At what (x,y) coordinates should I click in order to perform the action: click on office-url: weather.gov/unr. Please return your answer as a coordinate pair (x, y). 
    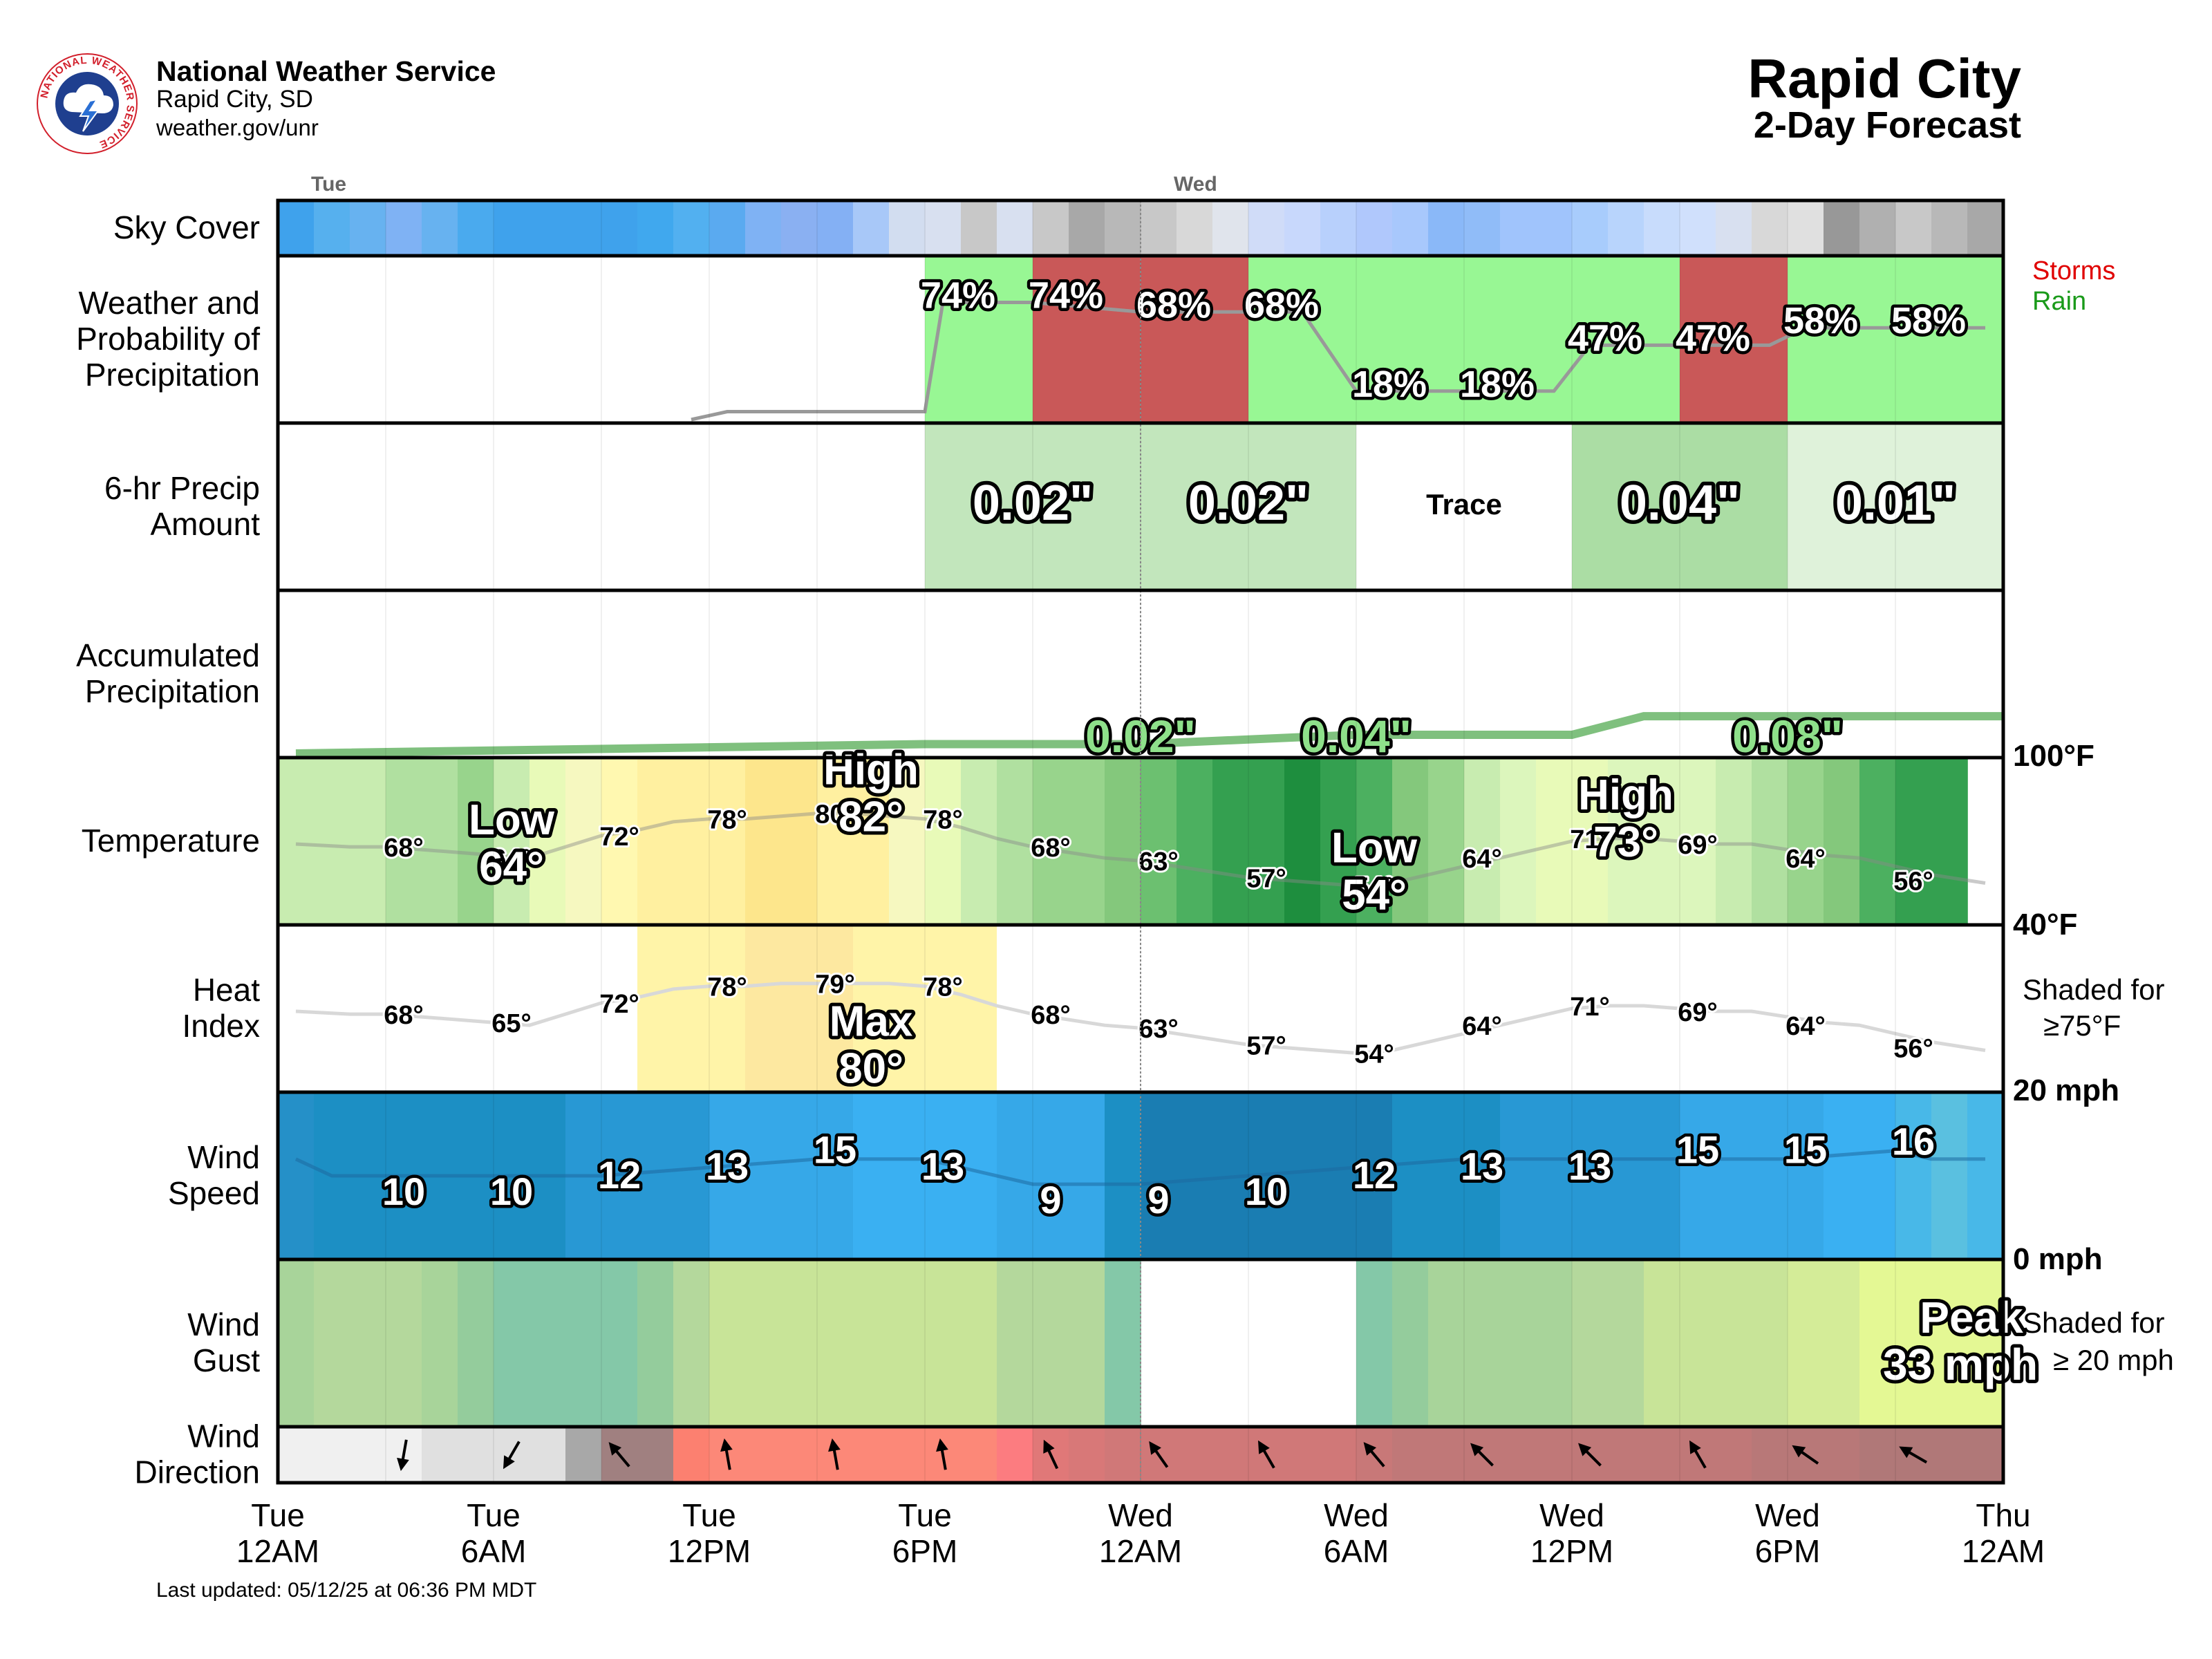
    Looking at the image, I should click on (238, 128).